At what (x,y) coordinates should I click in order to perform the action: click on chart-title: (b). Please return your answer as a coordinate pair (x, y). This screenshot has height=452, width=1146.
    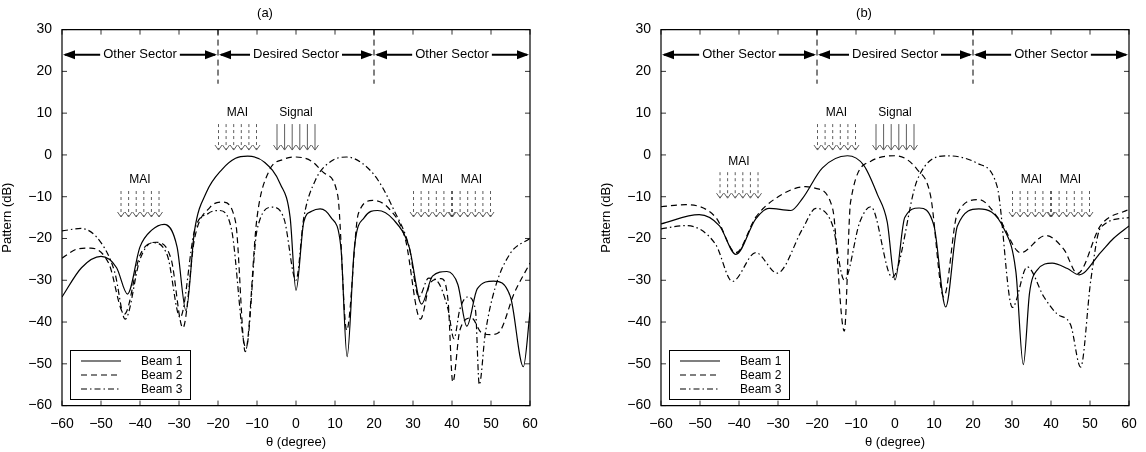
    Looking at the image, I should click on (864, 13).